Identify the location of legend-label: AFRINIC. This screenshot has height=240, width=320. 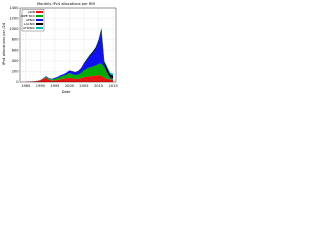
(29, 28).